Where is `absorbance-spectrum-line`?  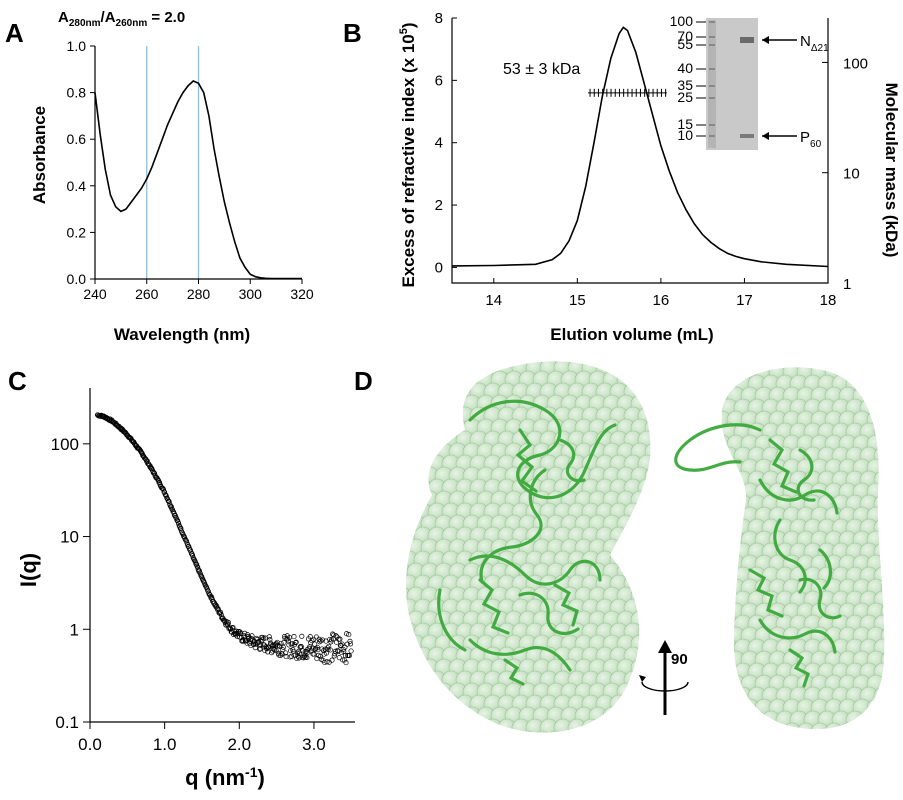
absorbance-spectrum-line is located at coordinates (198, 180).